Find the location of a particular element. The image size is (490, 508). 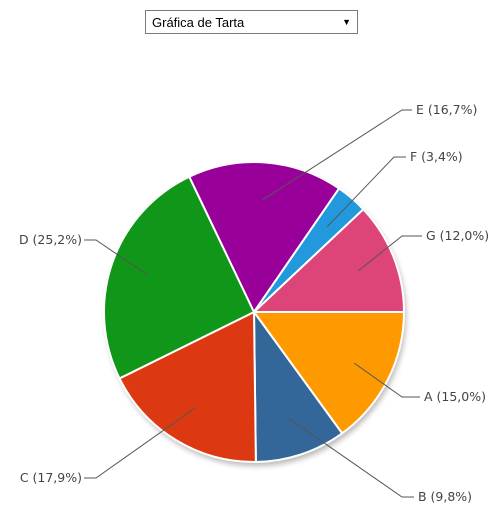

leader-line-g is located at coordinates (390, 253).